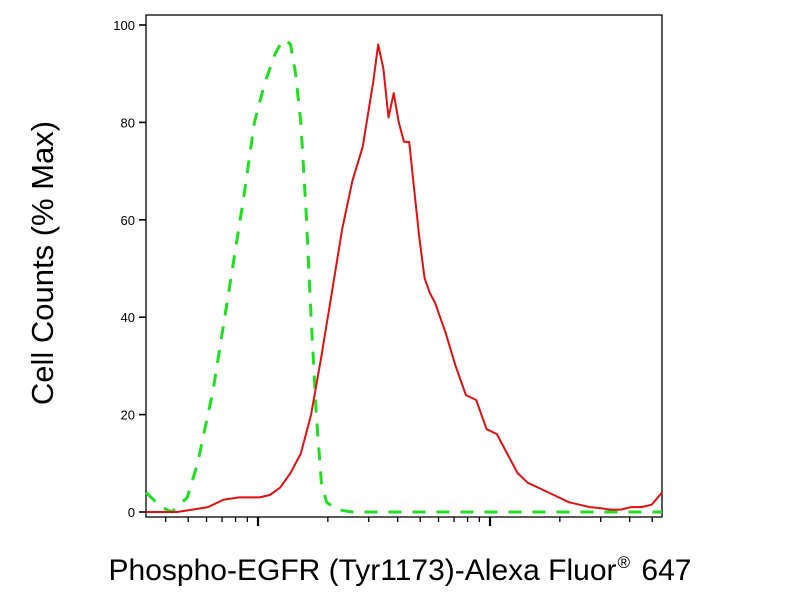 This screenshot has width=800, height=600. What do you see at coordinates (409, 521) in the screenshot?
I see `x-axis-ticks` at bounding box center [409, 521].